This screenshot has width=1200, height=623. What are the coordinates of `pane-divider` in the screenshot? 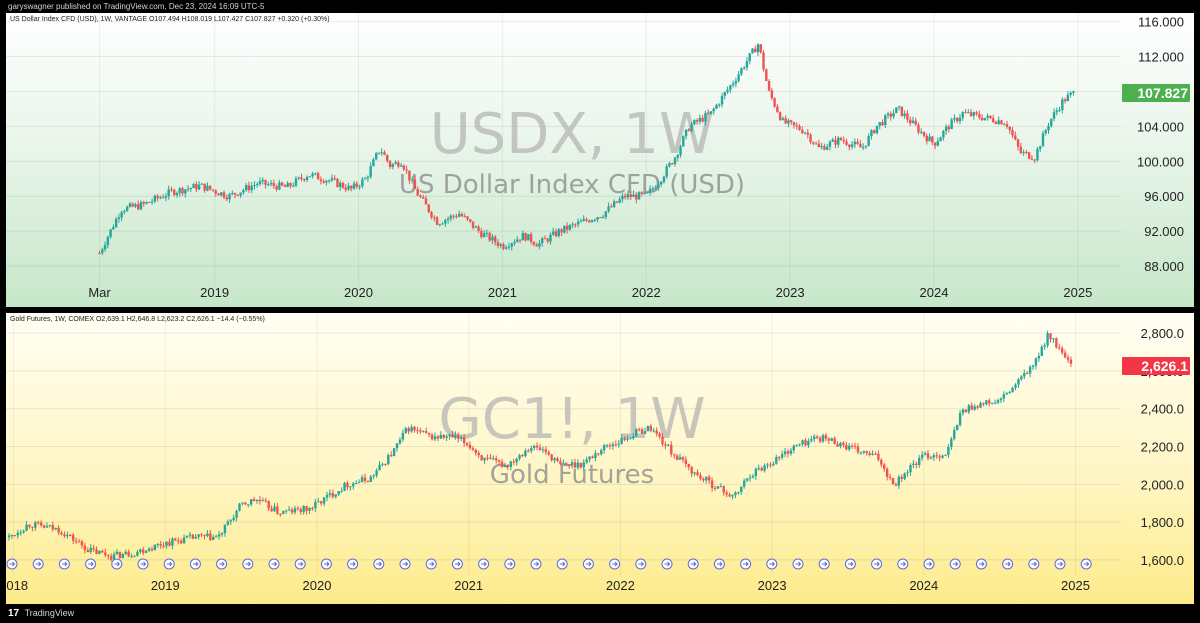 It's located at (600, 310).